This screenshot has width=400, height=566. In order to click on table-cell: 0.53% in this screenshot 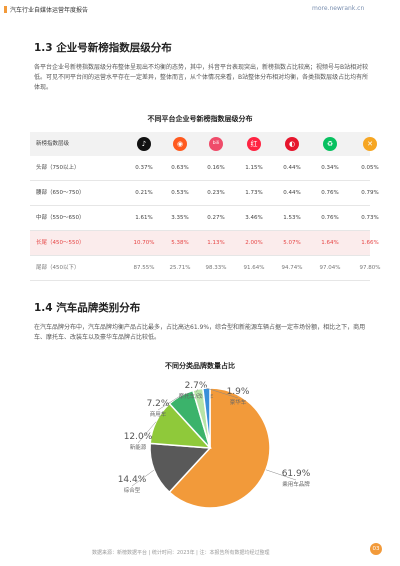, I will do `click(180, 193)`.